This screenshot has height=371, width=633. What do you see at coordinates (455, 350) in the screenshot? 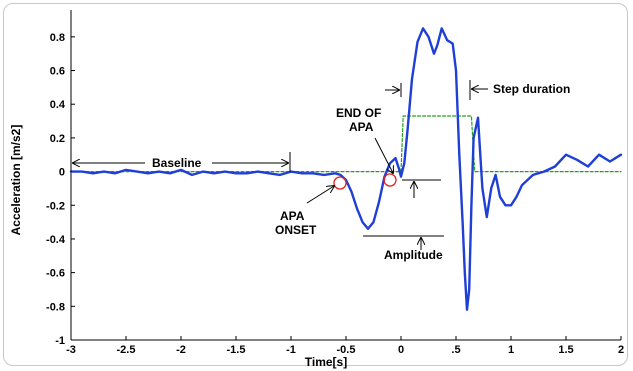
I see `x-tick-label: .5` at bounding box center [455, 350].